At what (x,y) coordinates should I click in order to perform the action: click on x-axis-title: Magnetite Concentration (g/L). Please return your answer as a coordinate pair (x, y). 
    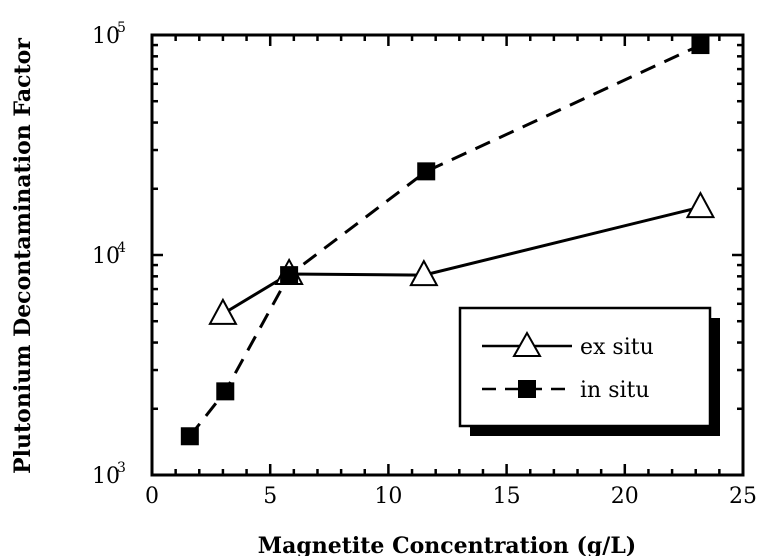
    Looking at the image, I should click on (447, 544).